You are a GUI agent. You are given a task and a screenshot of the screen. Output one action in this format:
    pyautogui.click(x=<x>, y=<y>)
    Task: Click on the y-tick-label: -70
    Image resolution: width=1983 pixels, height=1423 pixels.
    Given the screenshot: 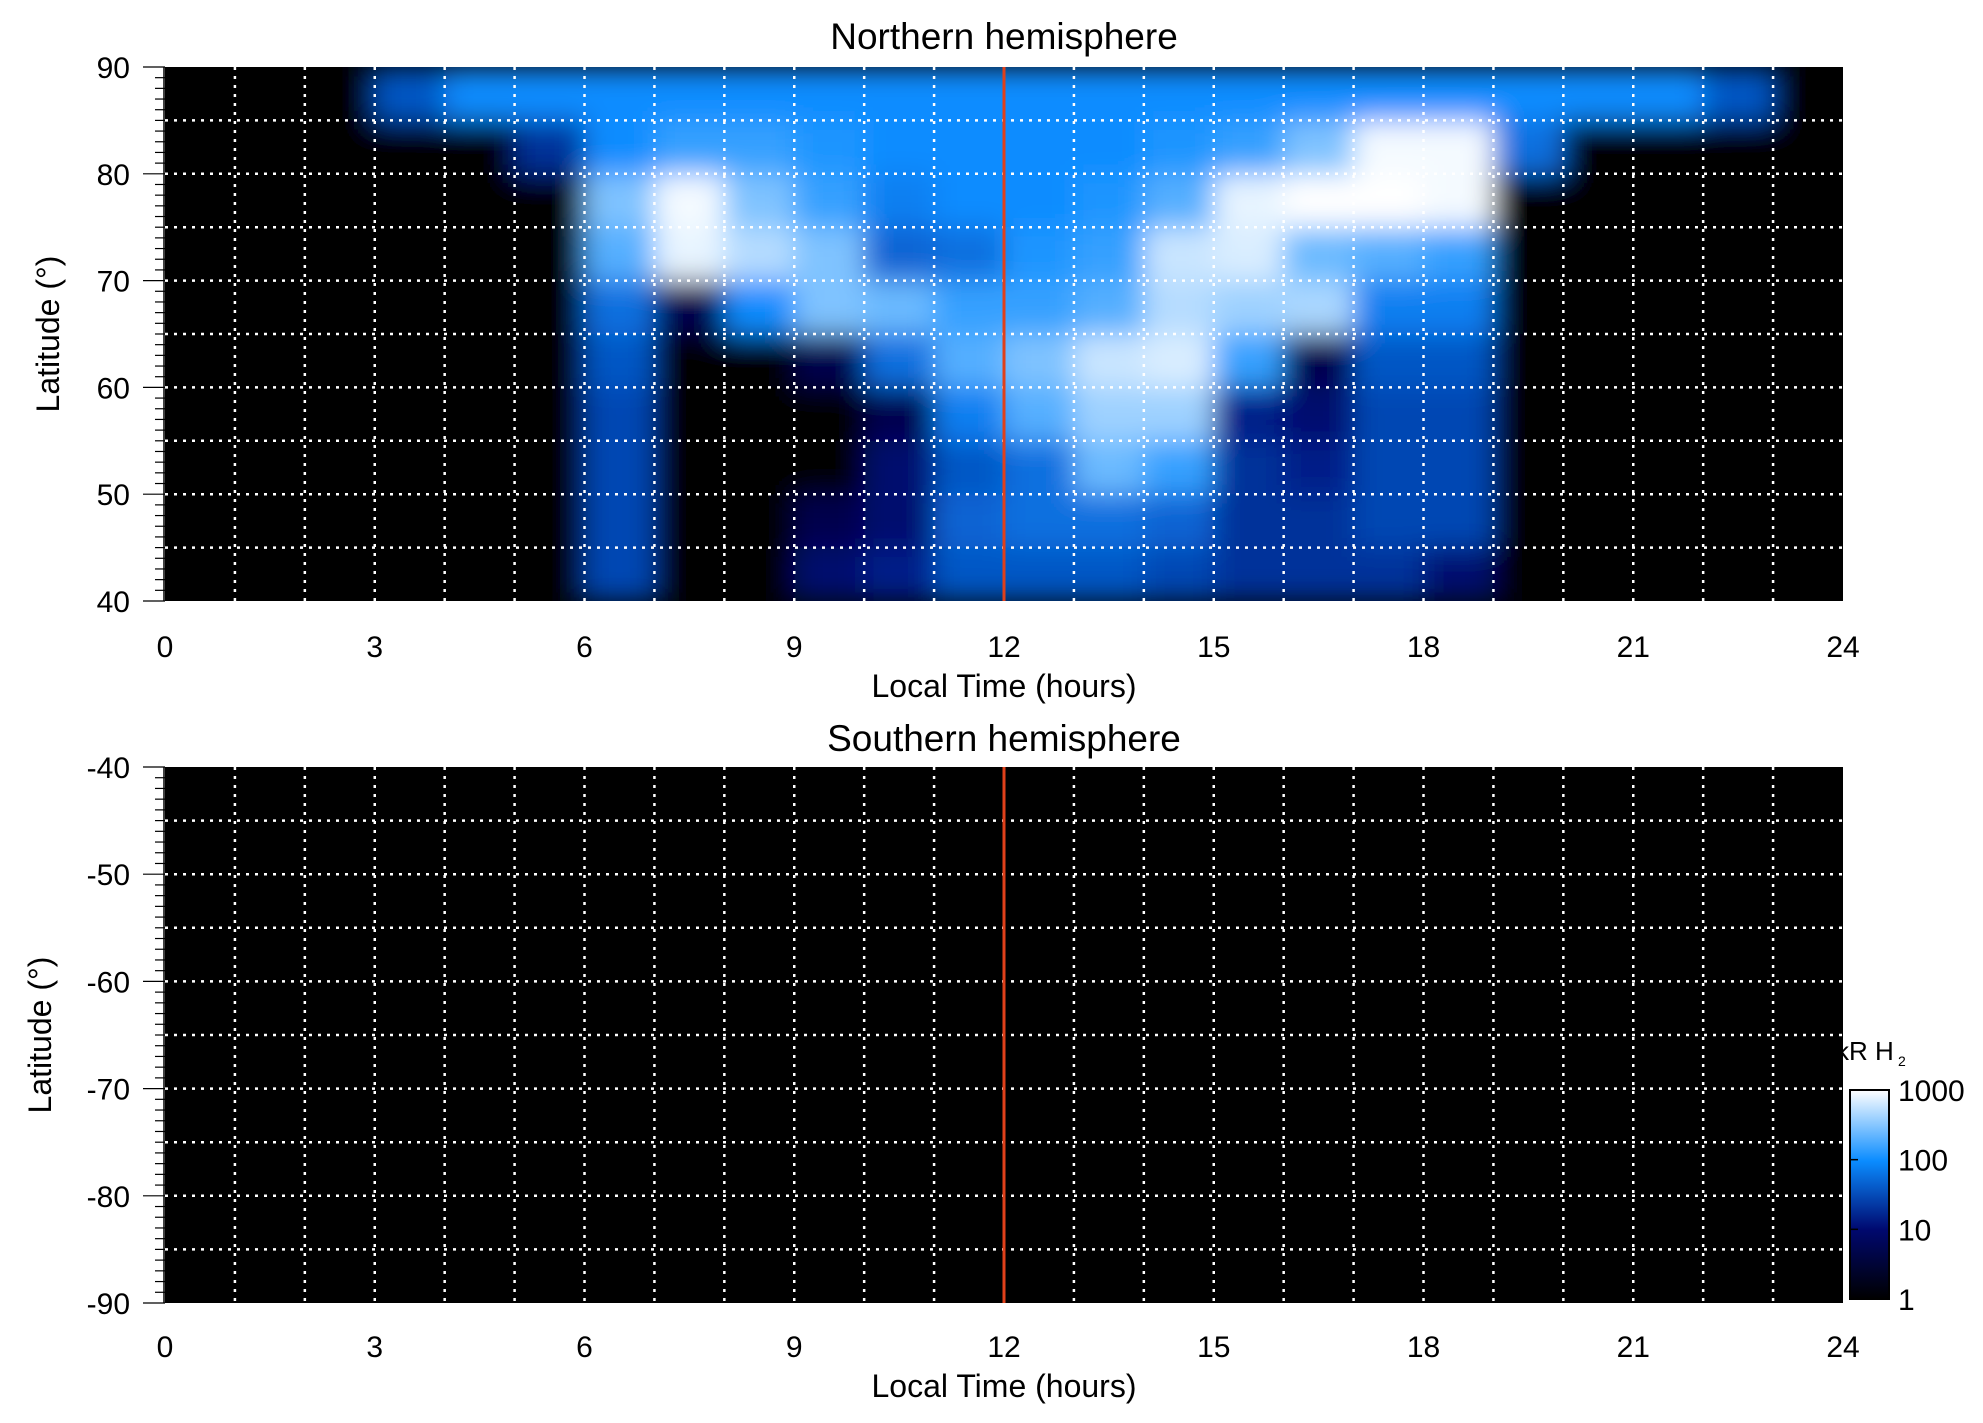 What is the action you would take?
    pyautogui.click(x=108, y=1090)
    